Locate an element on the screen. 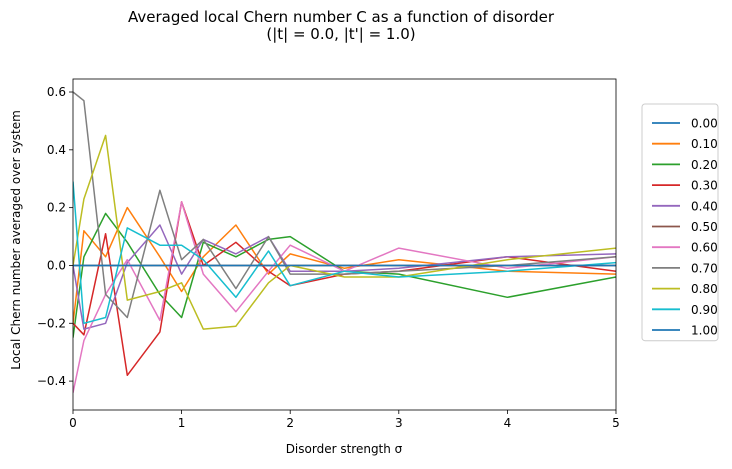 The height and width of the screenshot is (469, 732). x-axis-label: Disorder strength σ is located at coordinates (344, 449).